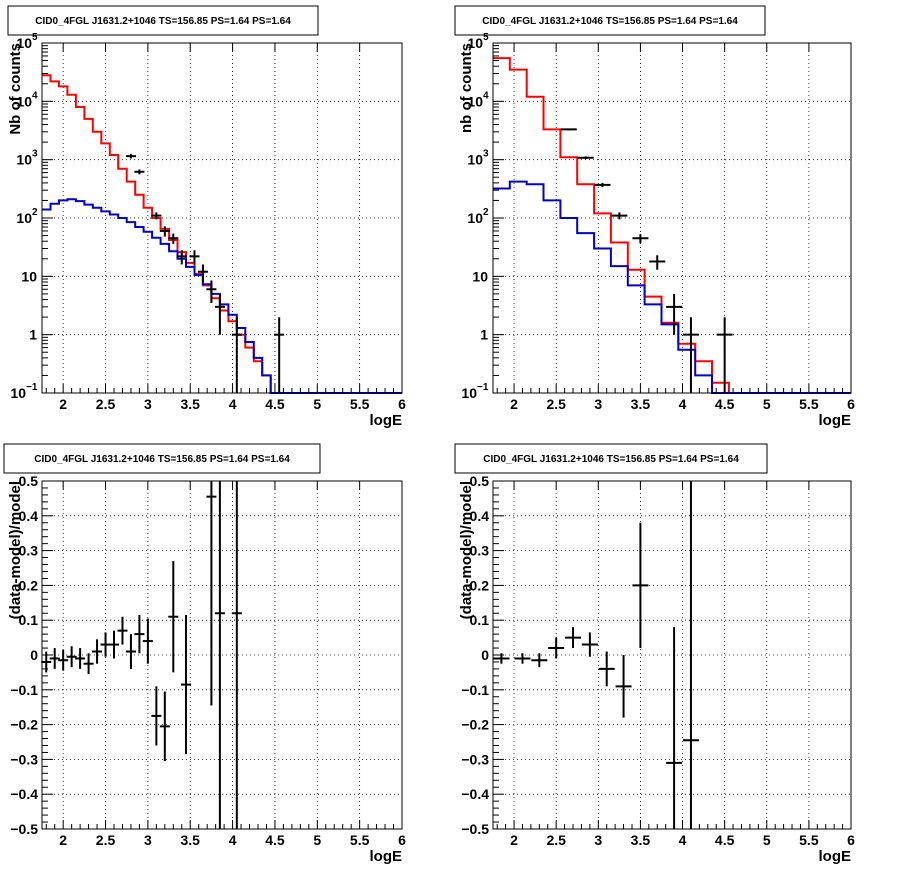  What do you see at coordinates (33, 335) in the screenshot?
I see `y-tick-label: 1` at bounding box center [33, 335].